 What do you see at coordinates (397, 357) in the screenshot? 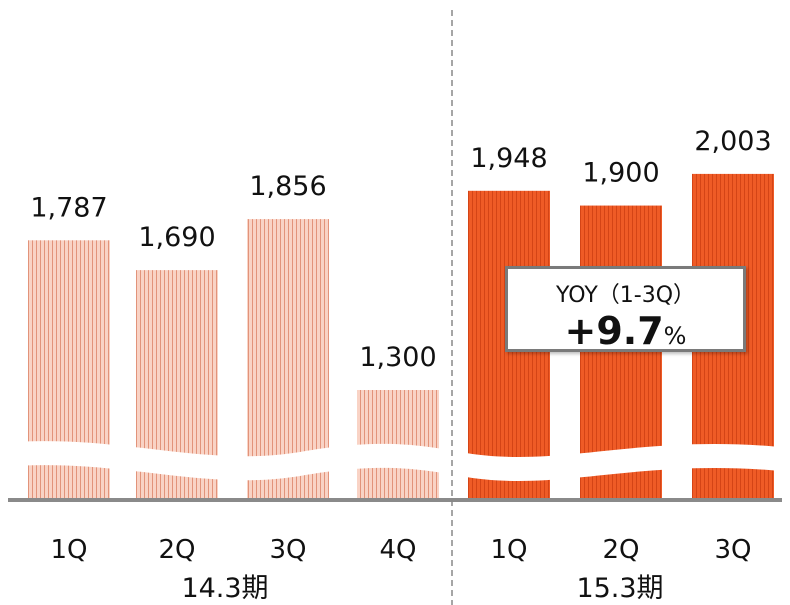
I see `value-label-4: 1,300` at bounding box center [397, 357].